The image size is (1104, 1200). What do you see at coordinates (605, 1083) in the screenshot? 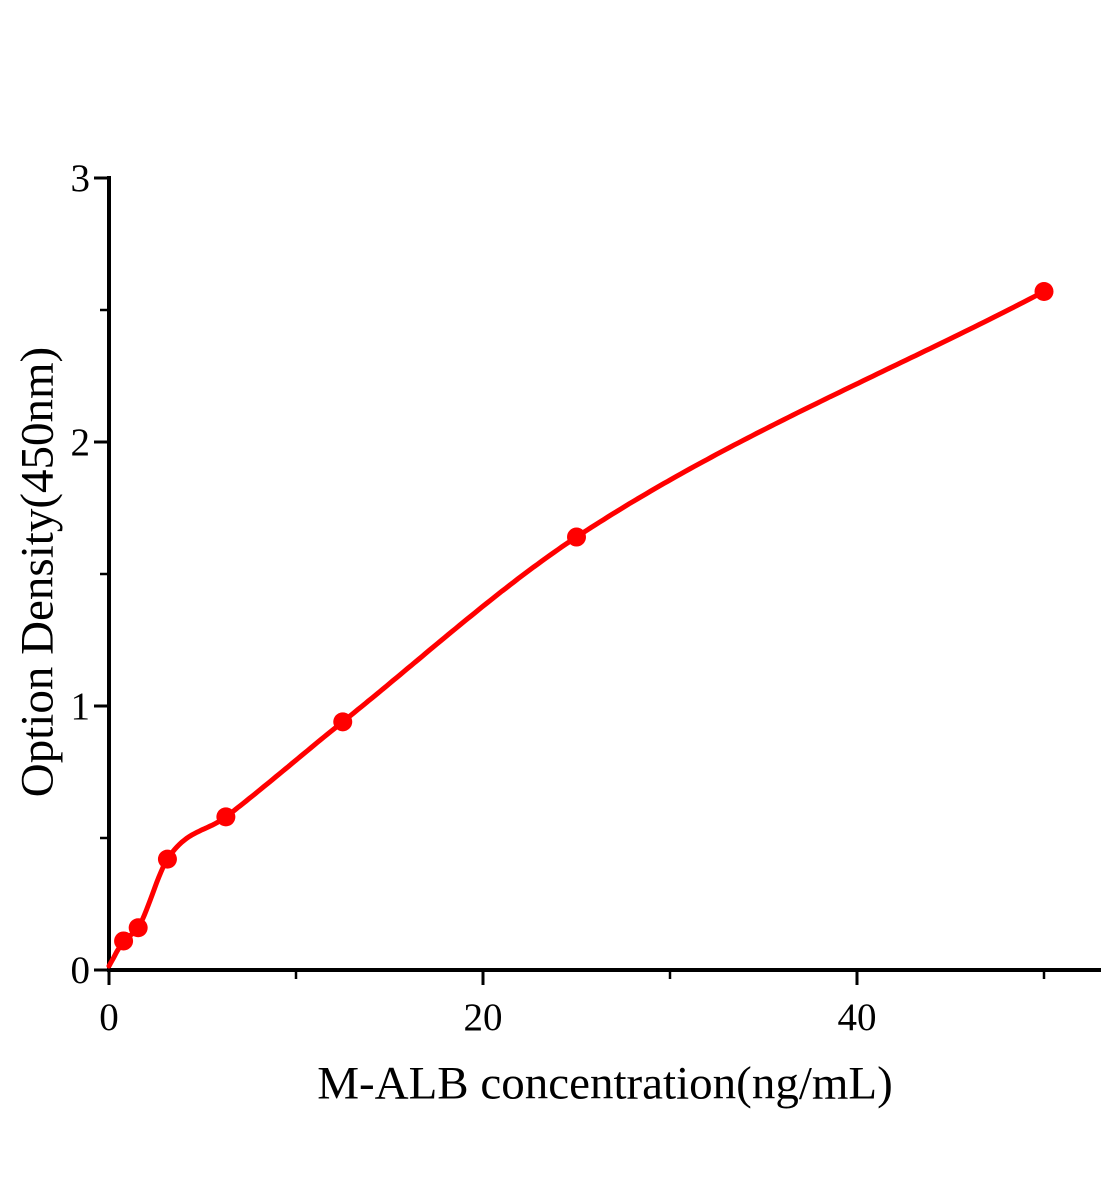
I see `x-axis-title: M-ALB concentration(ng/mL)` at bounding box center [605, 1083].